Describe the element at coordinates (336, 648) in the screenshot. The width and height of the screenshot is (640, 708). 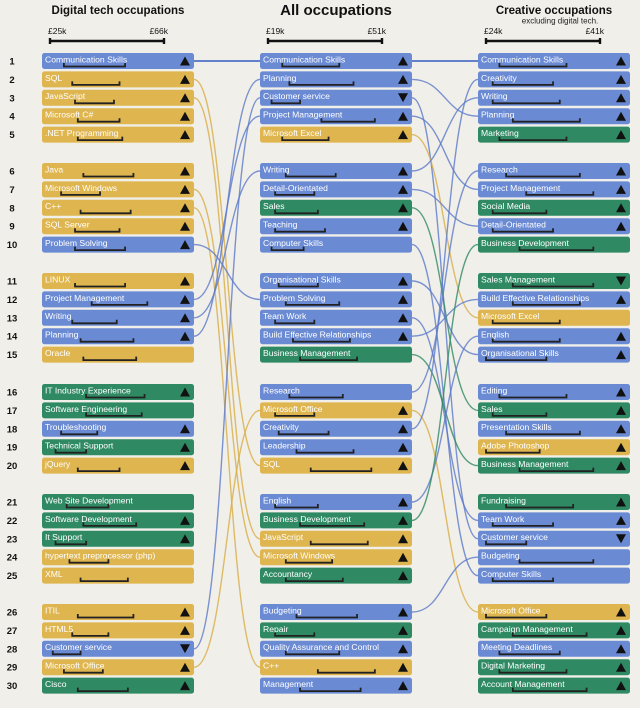
I see `skill-item: Quality Assurance and Control` at that location.